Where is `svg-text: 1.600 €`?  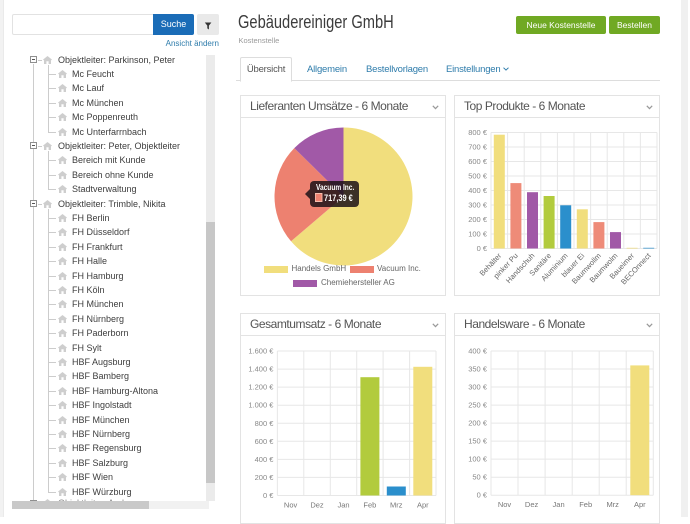 svg-text: 1.600 € is located at coordinates (261, 351).